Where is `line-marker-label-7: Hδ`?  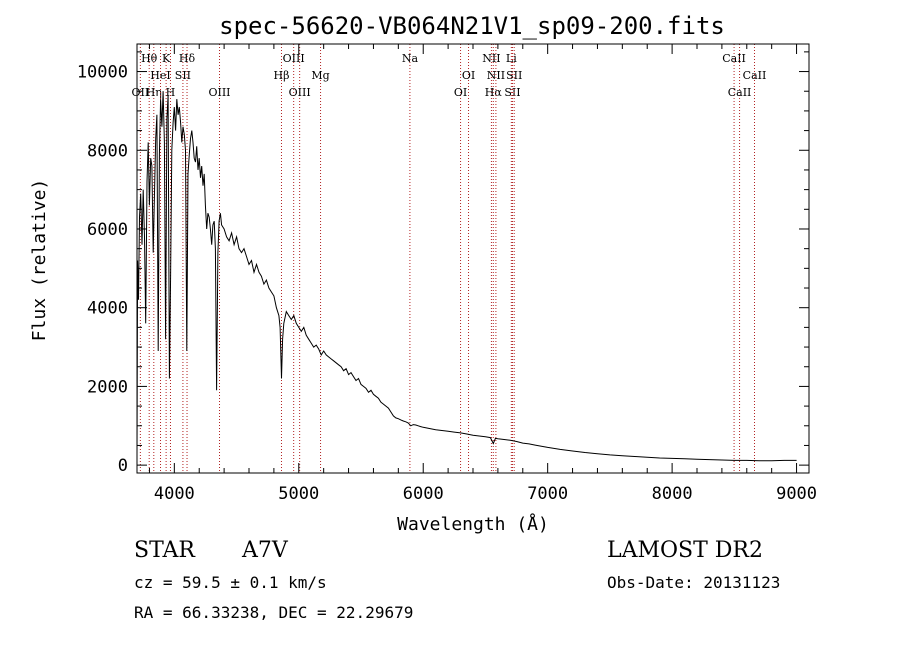 line-marker-label-7: Hδ is located at coordinates (187, 58).